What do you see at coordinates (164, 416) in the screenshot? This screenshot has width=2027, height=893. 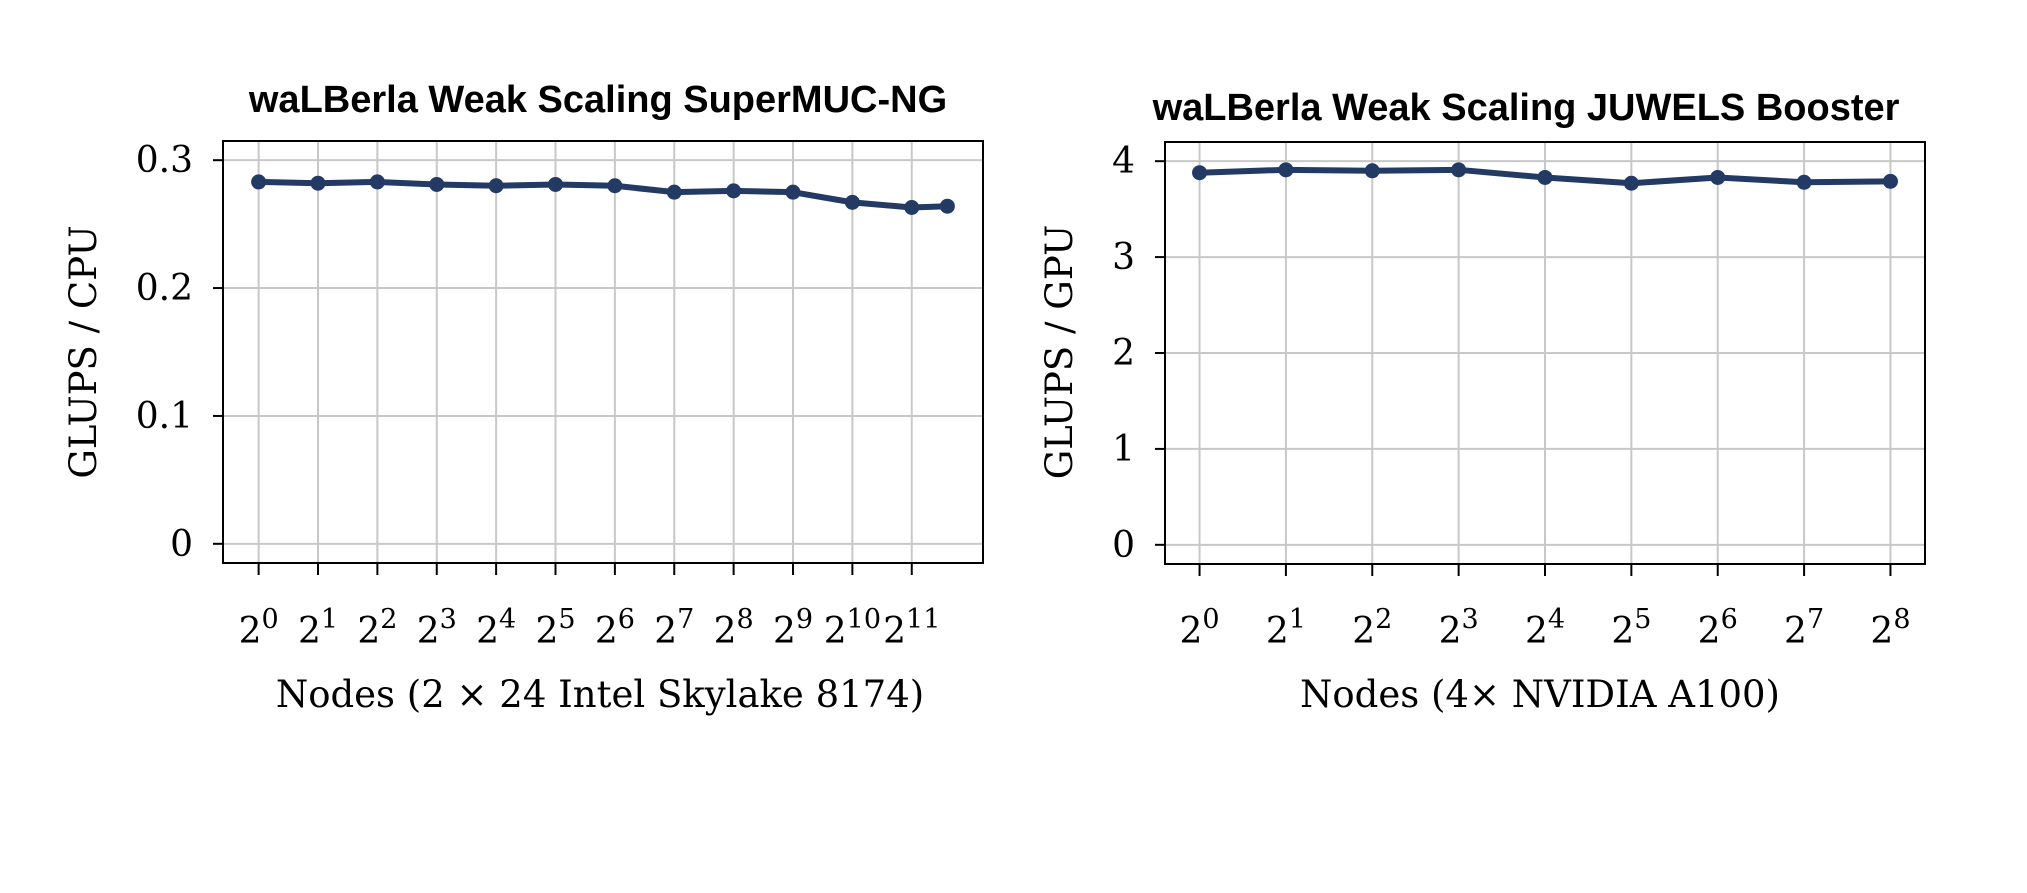 I see `y-tick-label: 0.1` at bounding box center [164, 416].